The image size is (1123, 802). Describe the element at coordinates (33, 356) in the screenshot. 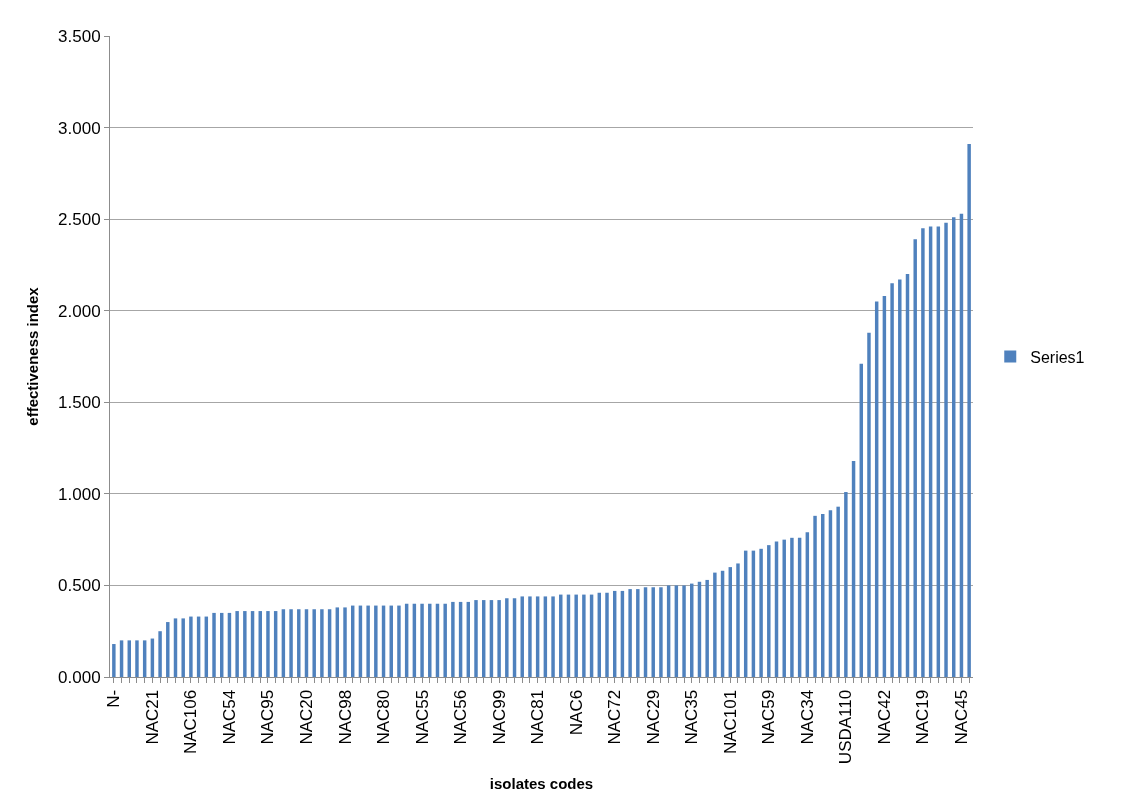

I see `y-axis-title: effectiveness index` at that location.